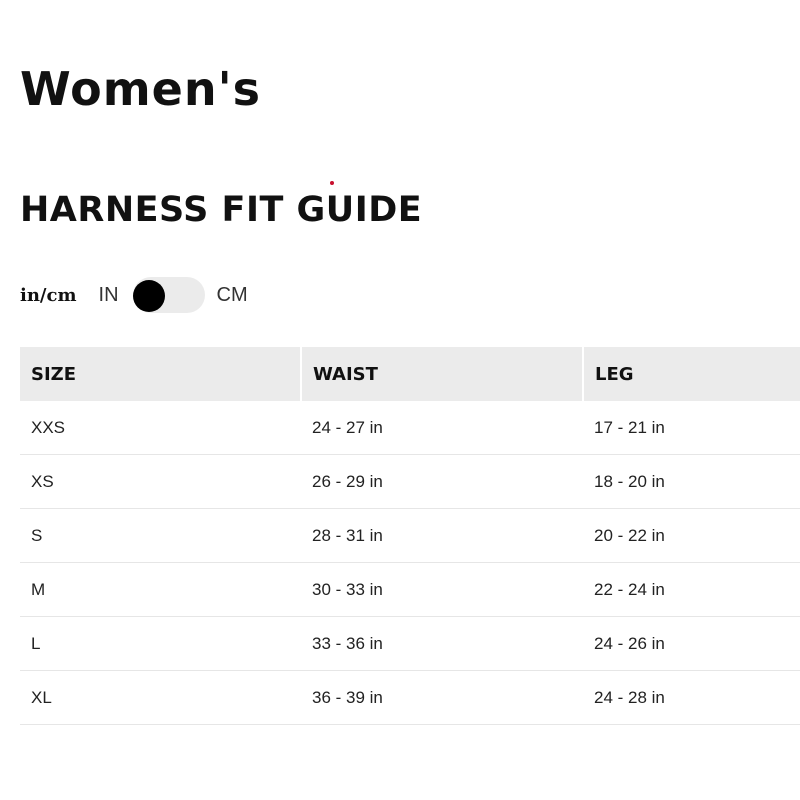  I want to click on cell-size: S, so click(160, 535).